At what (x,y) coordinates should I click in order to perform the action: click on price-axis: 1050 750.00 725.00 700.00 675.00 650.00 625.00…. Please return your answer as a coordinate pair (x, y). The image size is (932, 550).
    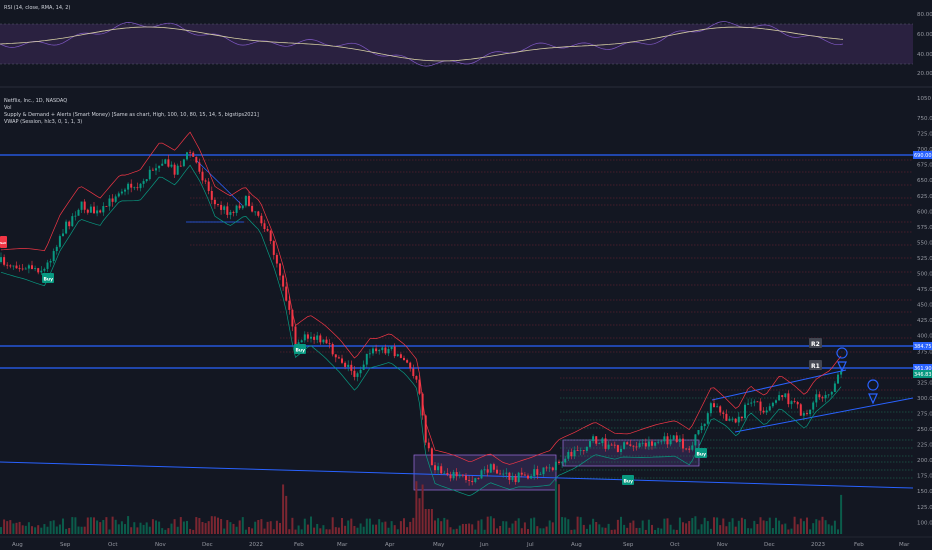
    Looking at the image, I should click on (924, 311).